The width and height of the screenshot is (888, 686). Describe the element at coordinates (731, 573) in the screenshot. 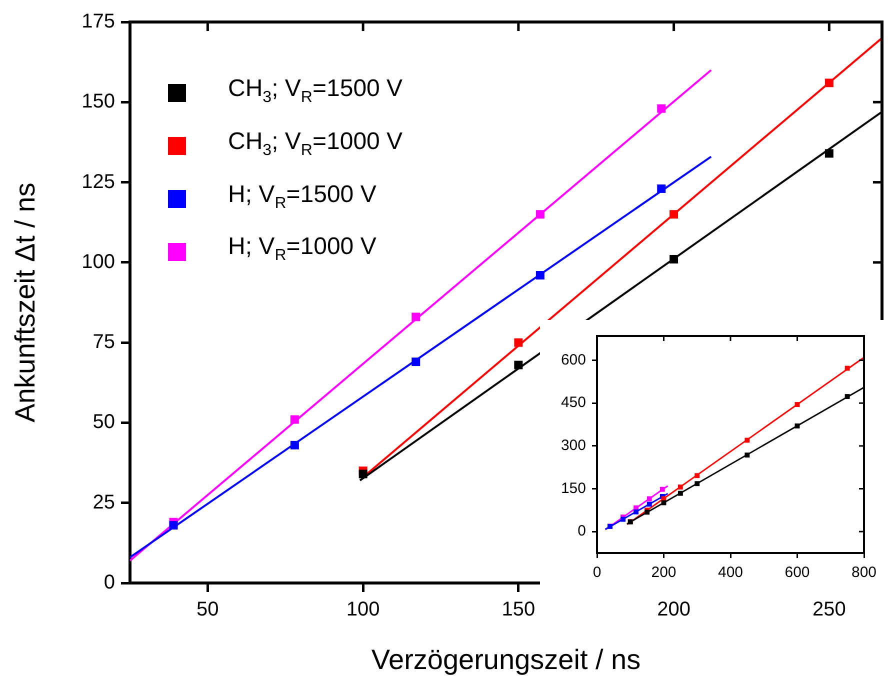

I see `x-tick-label: 400` at that location.